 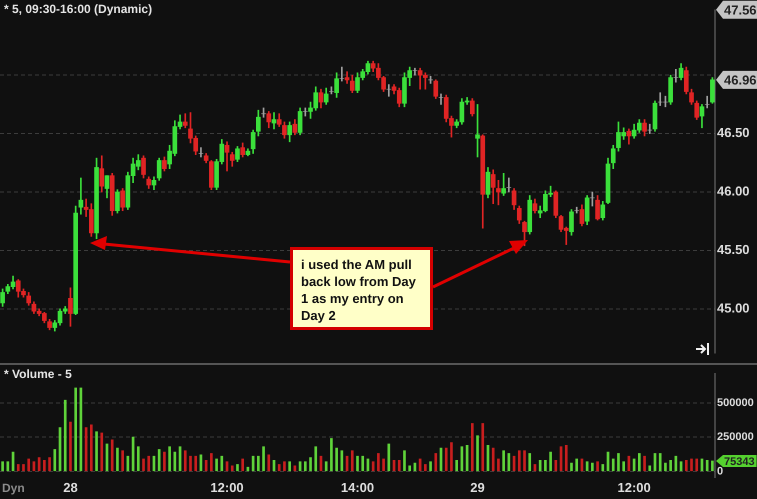 What do you see at coordinates (739, 462) in the screenshot?
I see `text: 75343` at bounding box center [739, 462].